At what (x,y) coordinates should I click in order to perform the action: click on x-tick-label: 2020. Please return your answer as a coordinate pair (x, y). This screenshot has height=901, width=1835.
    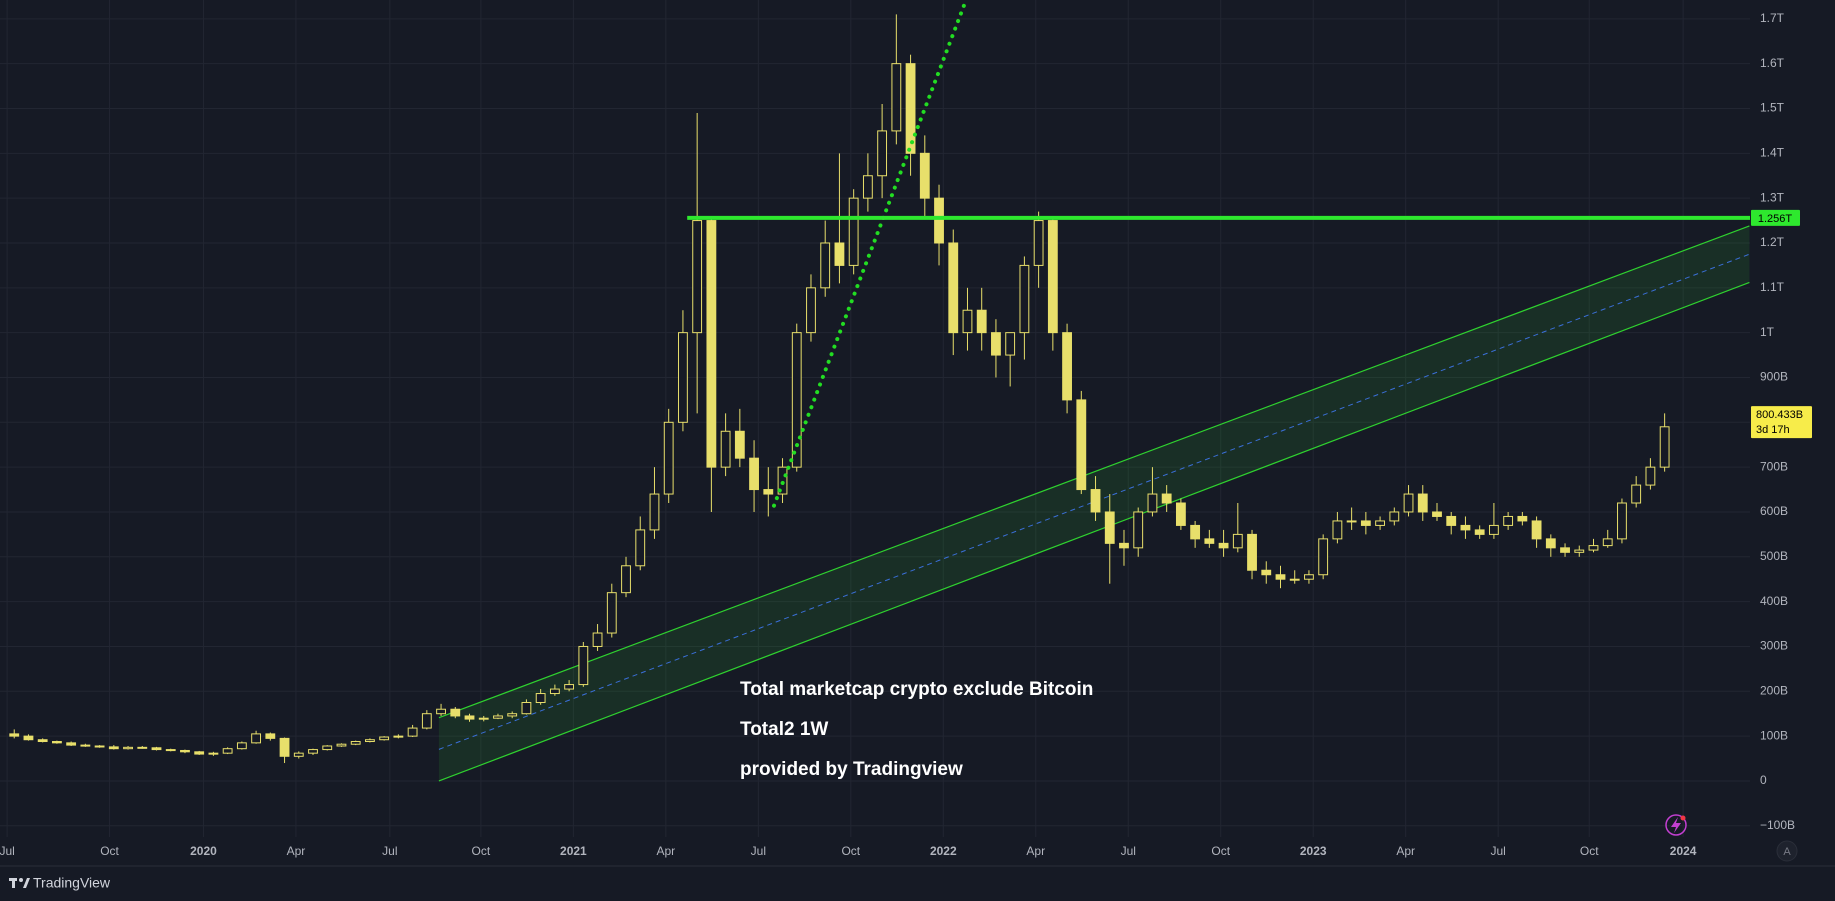
    Looking at the image, I should click on (203, 851).